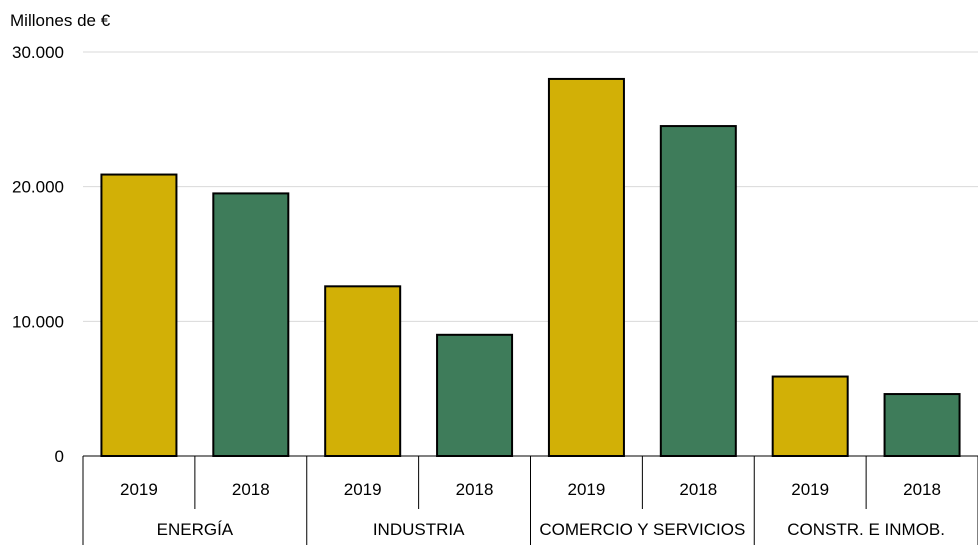 Image resolution: width=978 pixels, height=550 pixels. Describe the element at coordinates (642, 529) in the screenshot. I see `group-label: COMERCIO Y SERVICIOS` at that location.